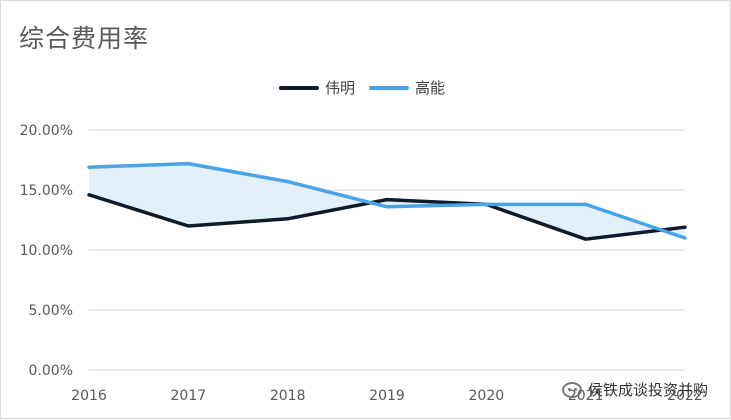  What do you see at coordinates (648, 389) in the screenshot?
I see `watermark-text: 侯铁成谈投资并购` at bounding box center [648, 389].